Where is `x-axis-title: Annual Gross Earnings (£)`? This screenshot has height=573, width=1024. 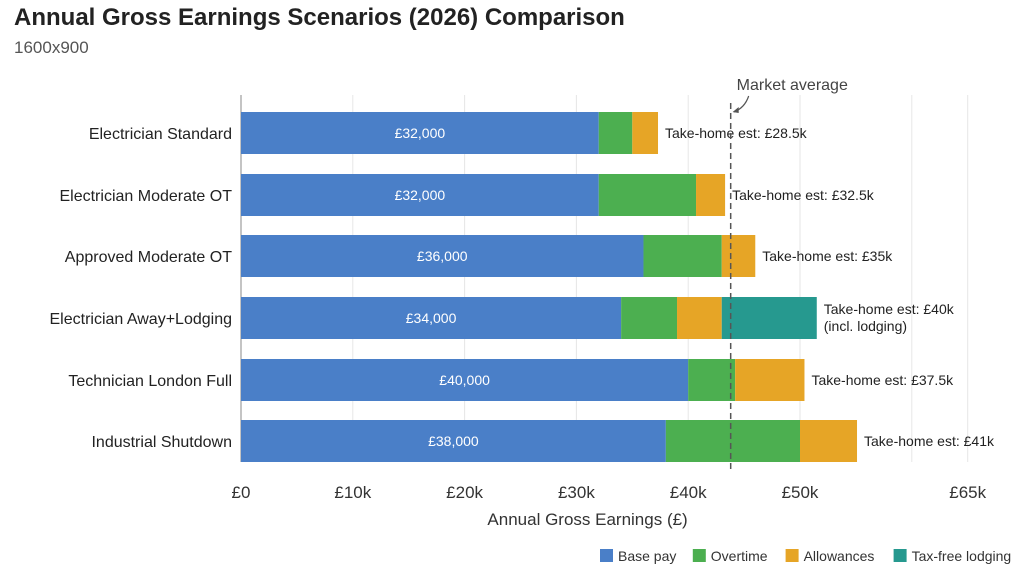 x-axis-title: Annual Gross Earnings (£) is located at coordinates (587, 519).